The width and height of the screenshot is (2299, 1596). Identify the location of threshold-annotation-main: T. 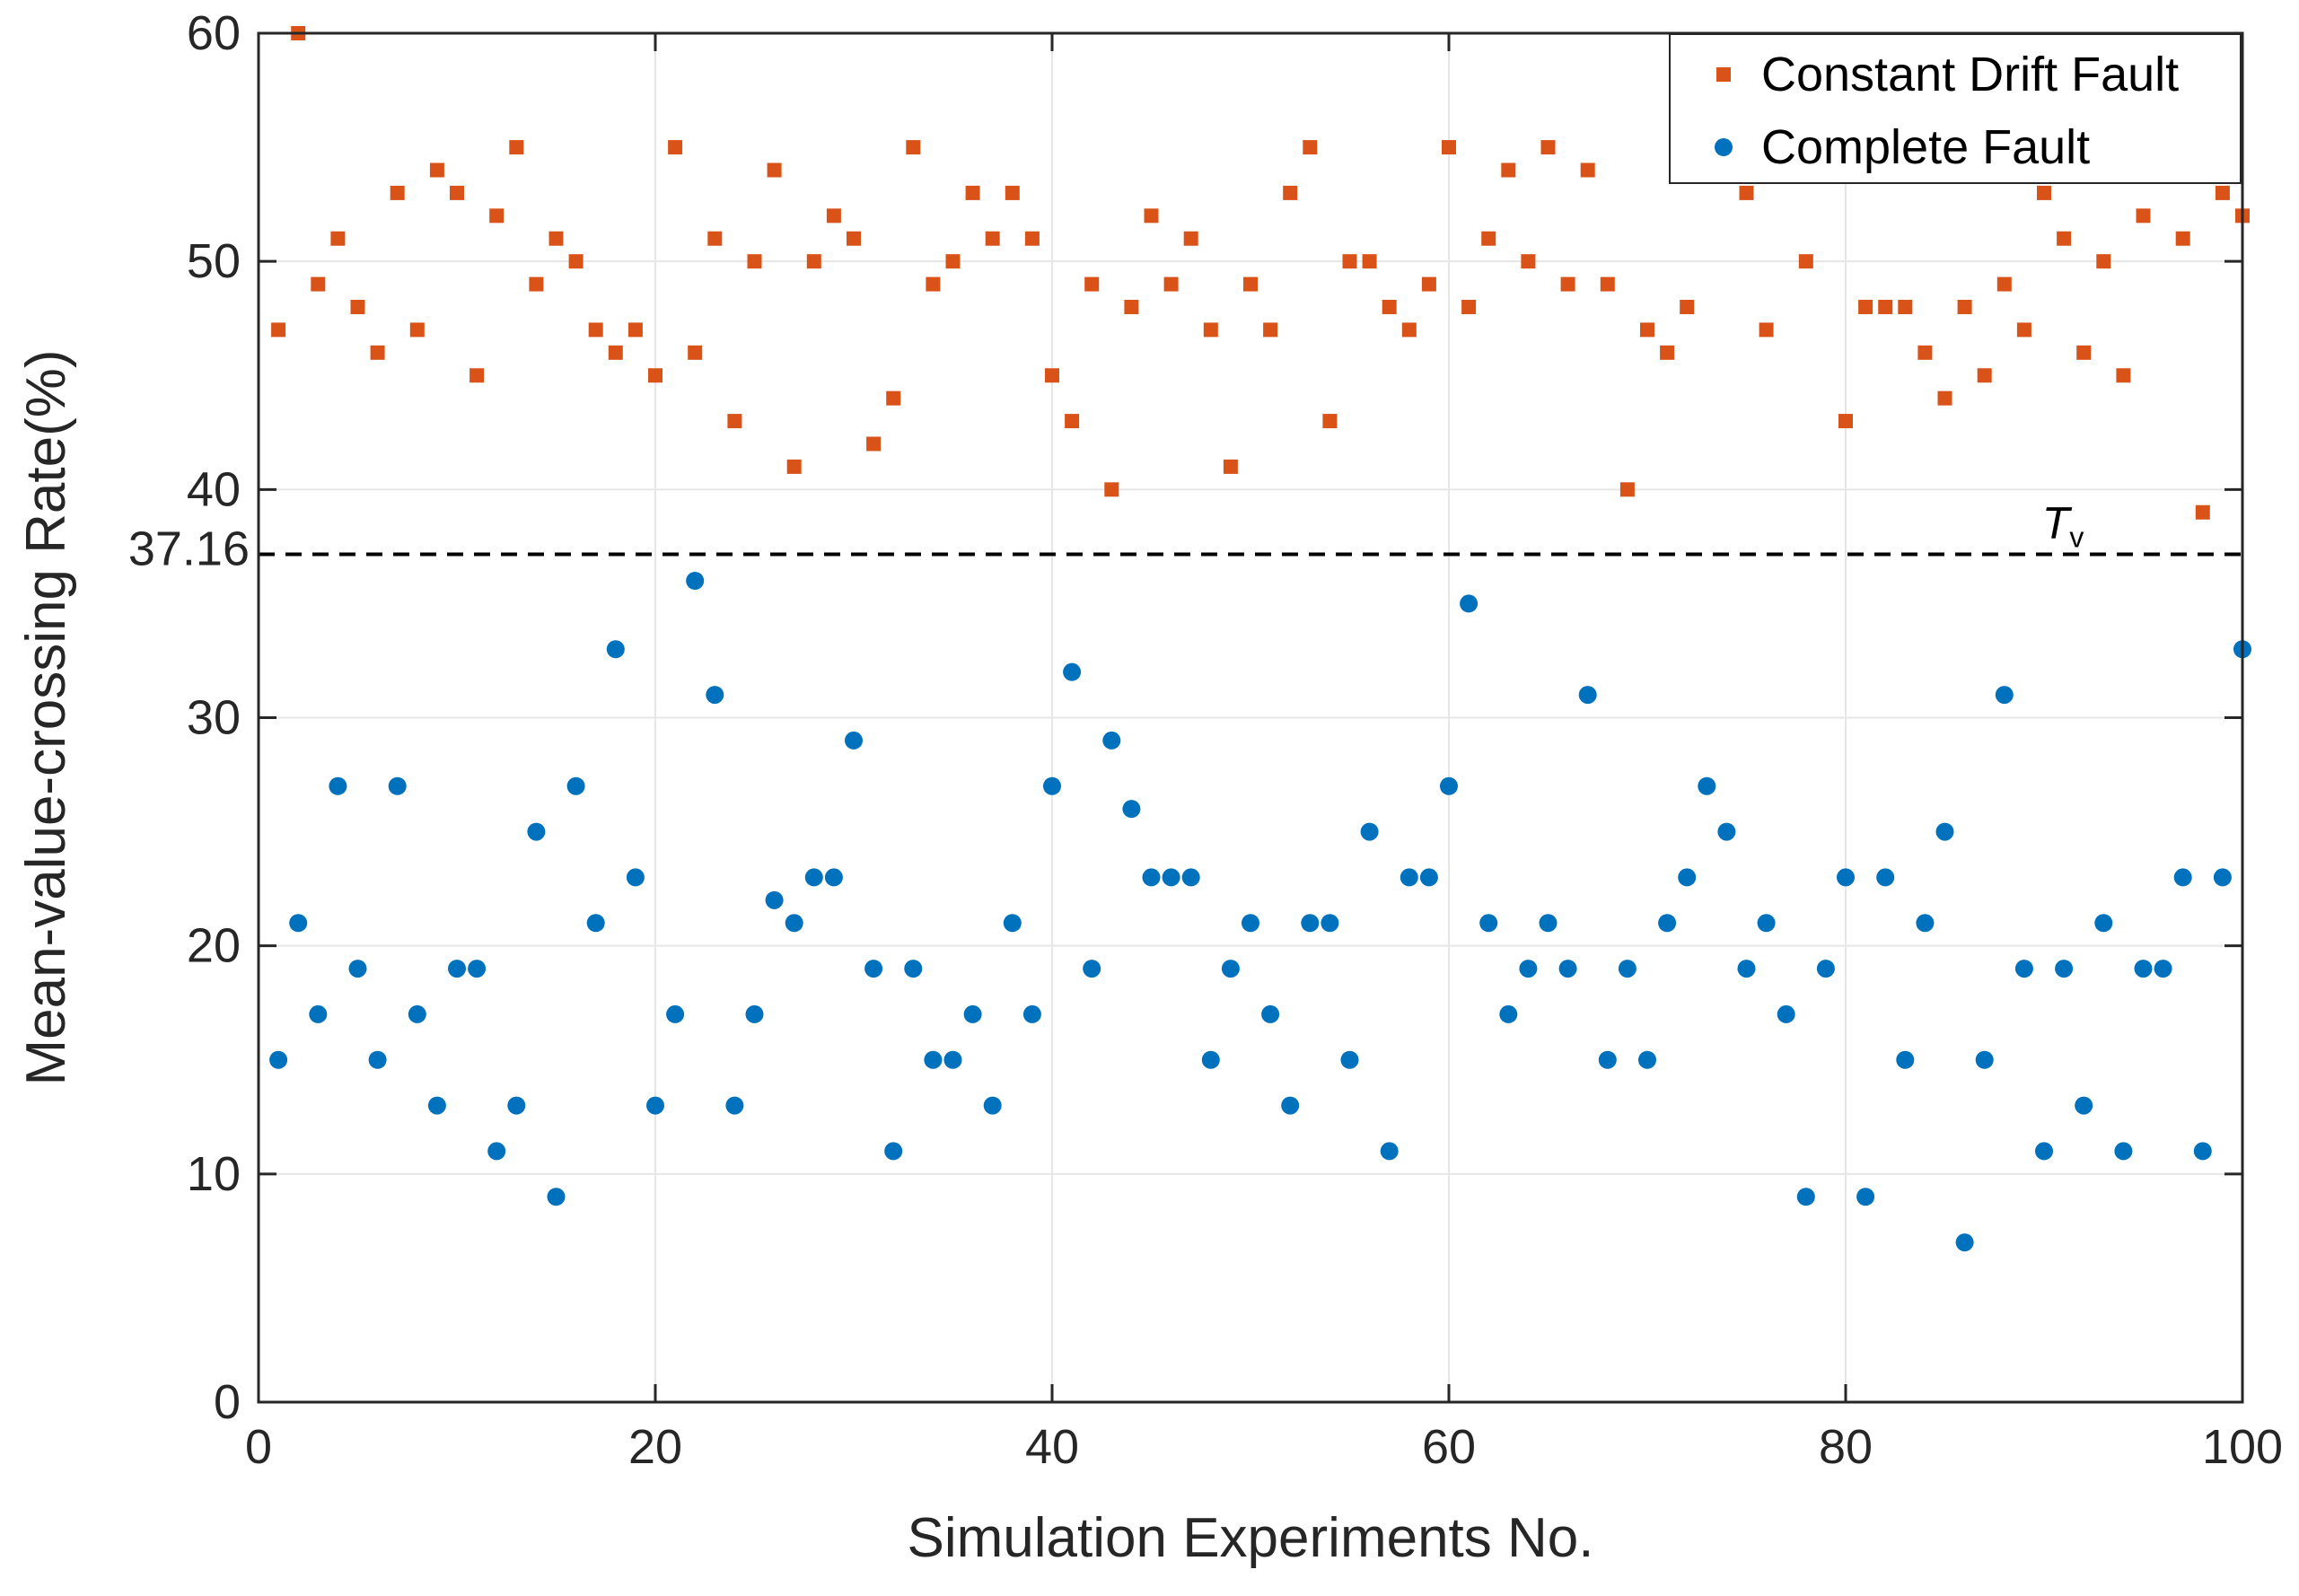
(2057, 523).